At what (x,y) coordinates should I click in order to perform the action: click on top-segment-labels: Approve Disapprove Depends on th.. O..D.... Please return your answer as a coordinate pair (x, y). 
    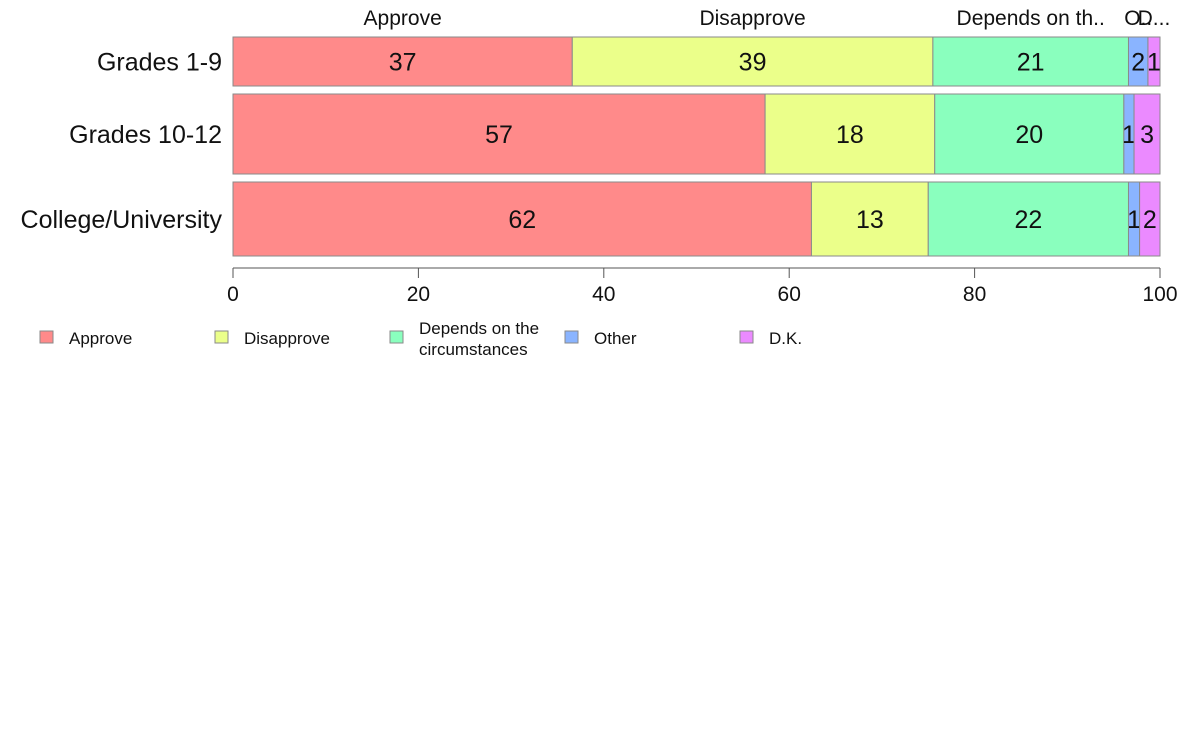
    Looking at the image, I should click on (767, 18).